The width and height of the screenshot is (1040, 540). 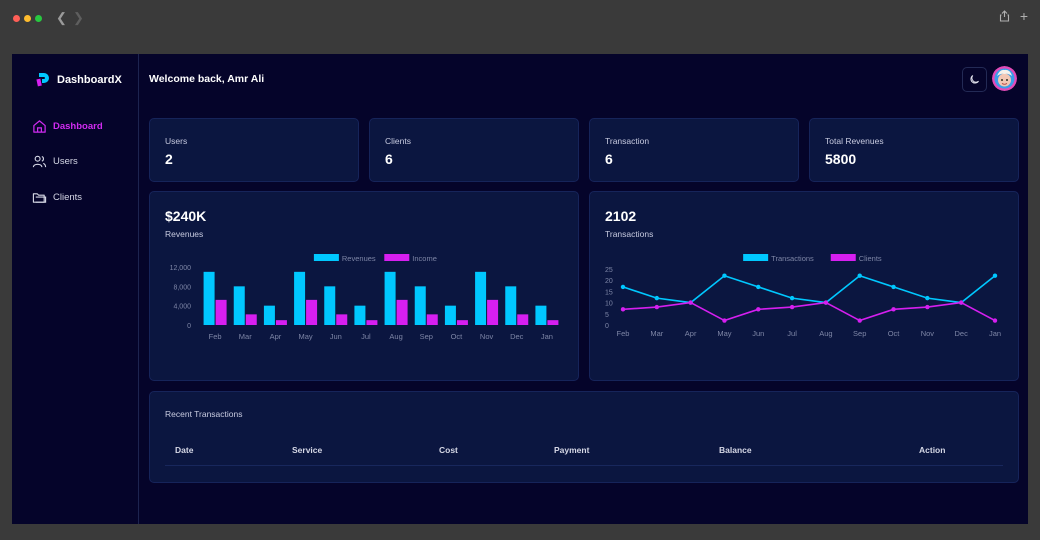 I want to click on x-tick-label: Dec, so click(x=962, y=333).